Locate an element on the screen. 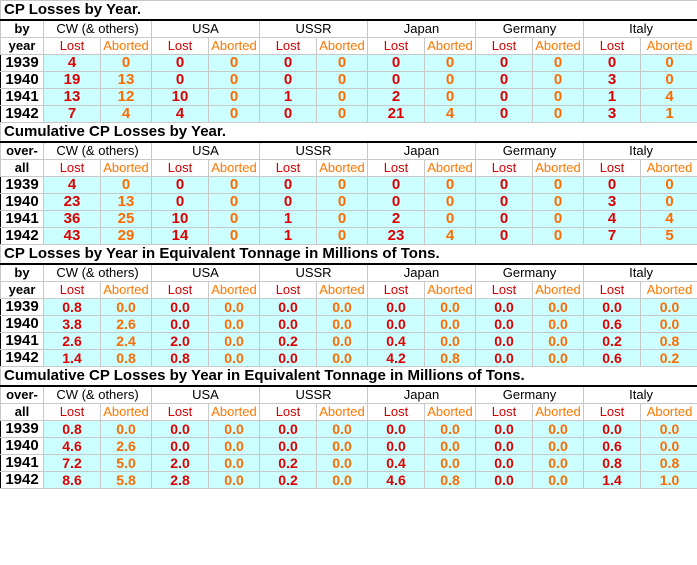 This screenshot has width=697, height=565. aborted-value-cell: 0.8 is located at coordinates (668, 341).